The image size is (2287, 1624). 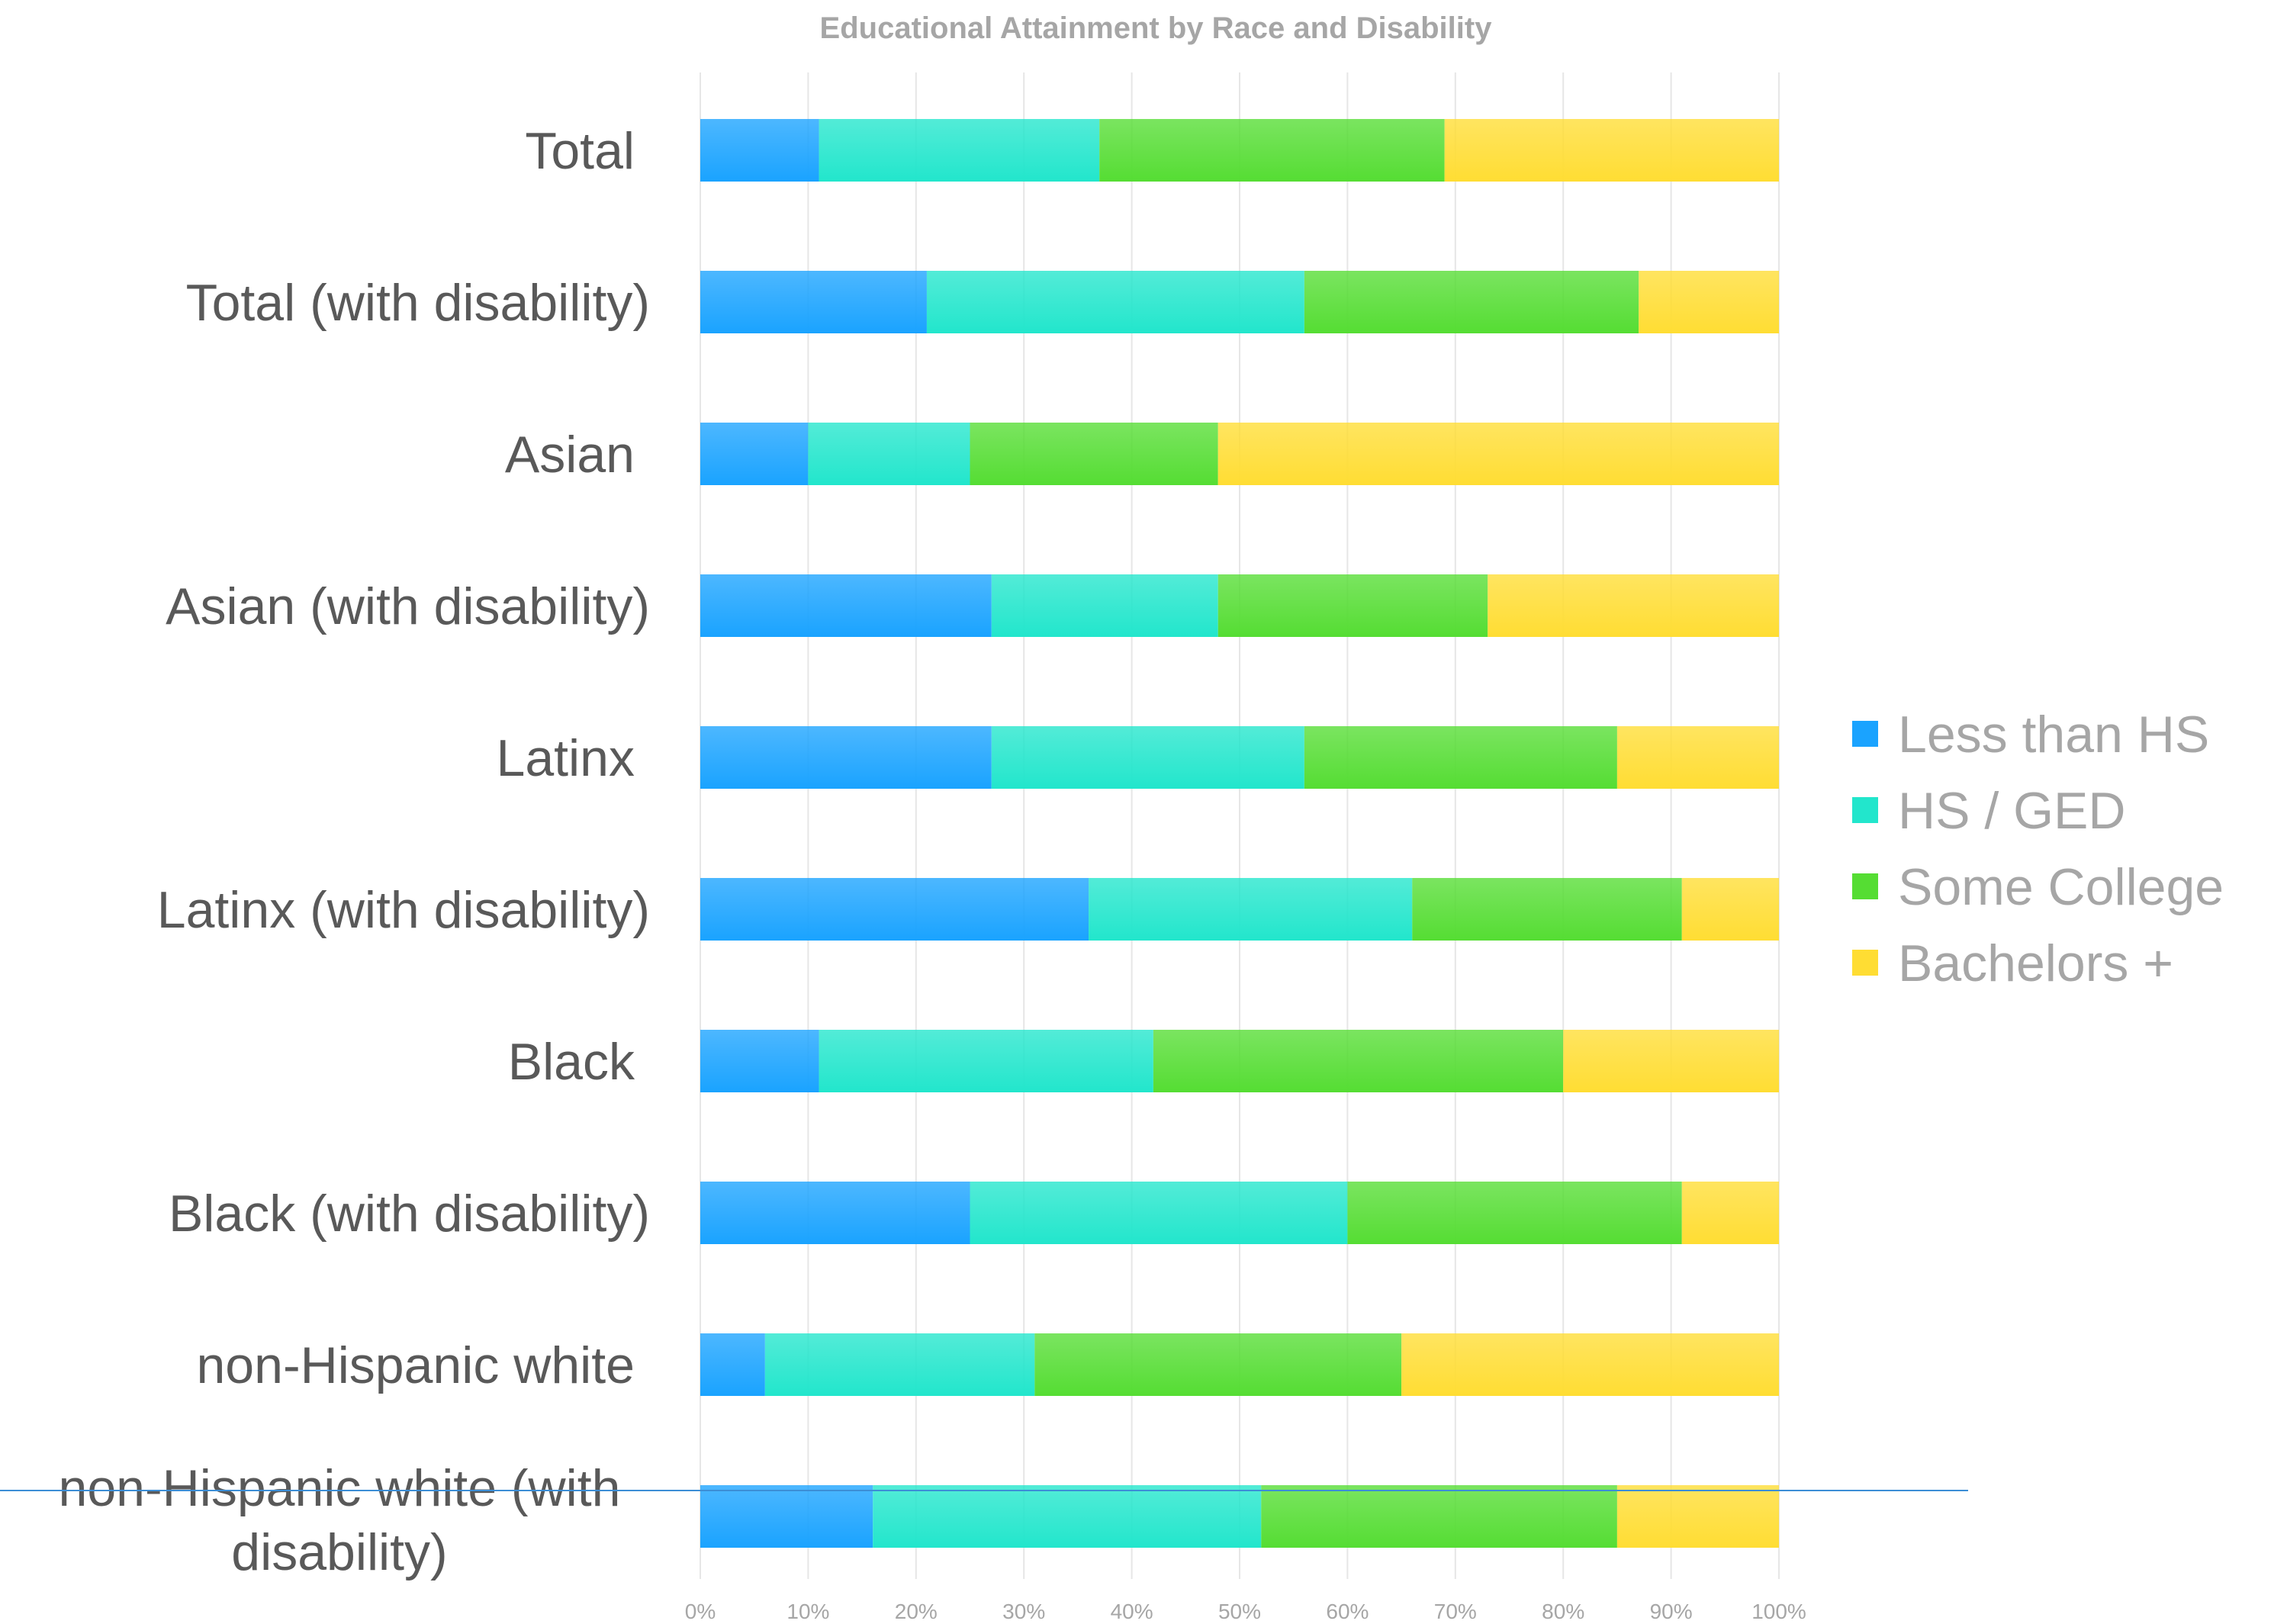 What do you see at coordinates (1778, 1611) in the screenshot?
I see `x-tick-label: 100%` at bounding box center [1778, 1611].